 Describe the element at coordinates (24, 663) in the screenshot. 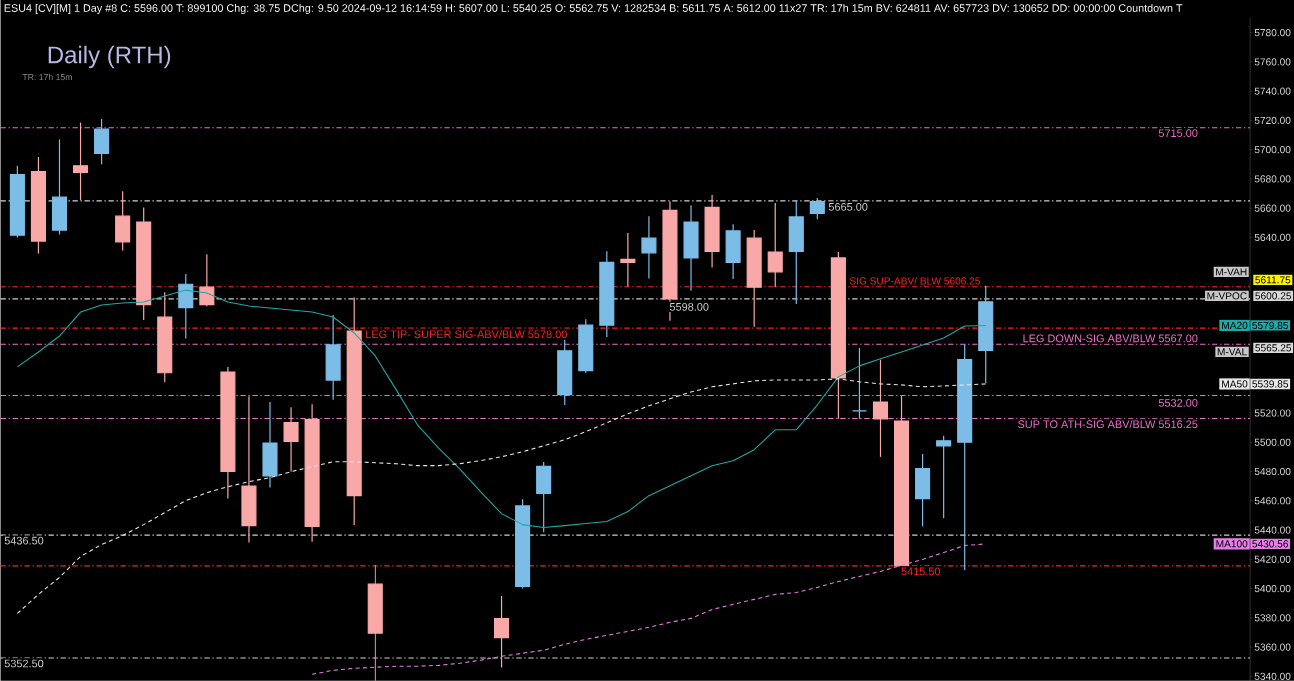

I see `ref-line-label: 5352.50` at that location.